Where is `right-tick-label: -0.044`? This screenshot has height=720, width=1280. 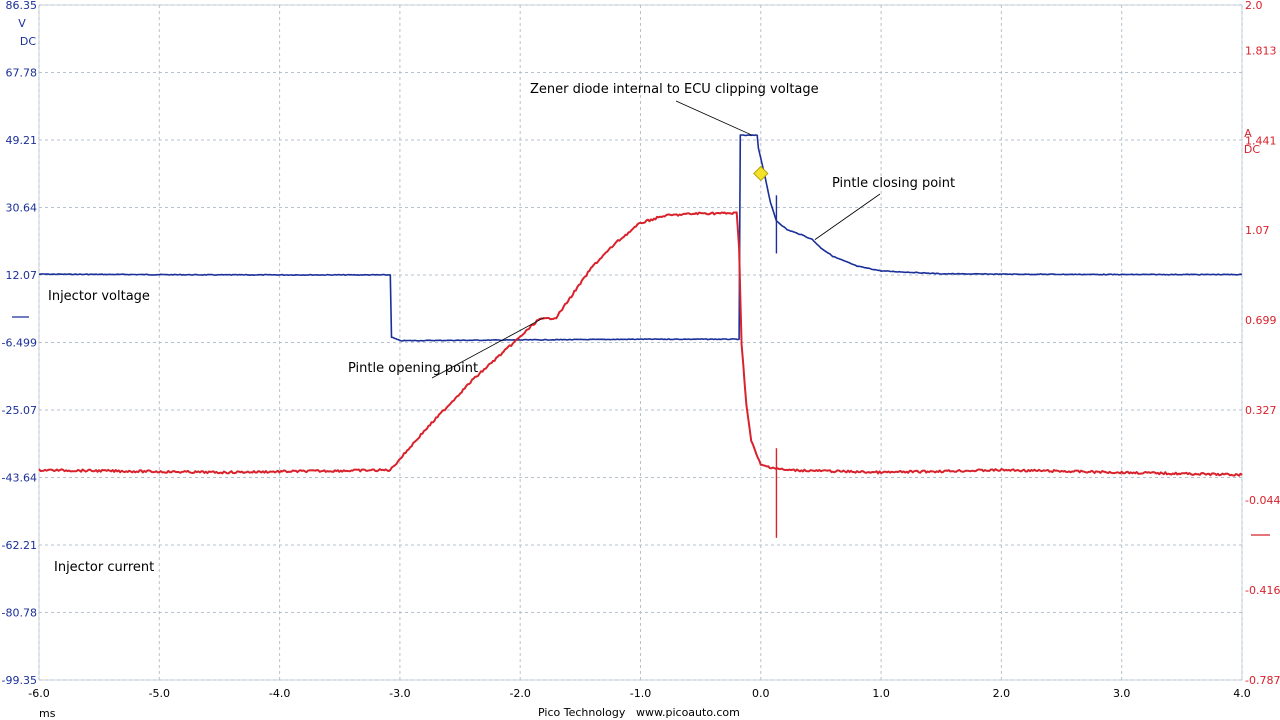
right-tick-label: -0.044 is located at coordinates (1262, 500).